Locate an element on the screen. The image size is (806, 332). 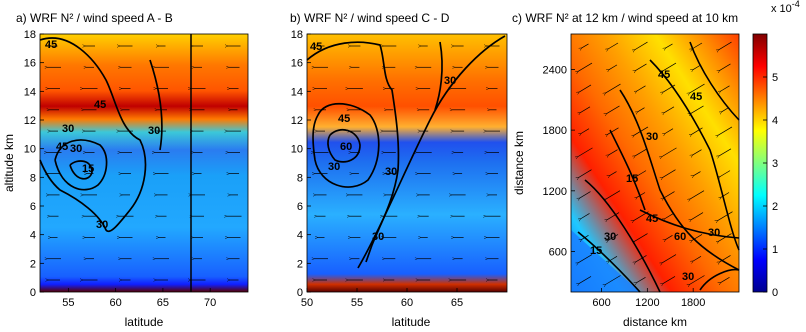
panel-c-wind-arrows is located at coordinates (655, 163).